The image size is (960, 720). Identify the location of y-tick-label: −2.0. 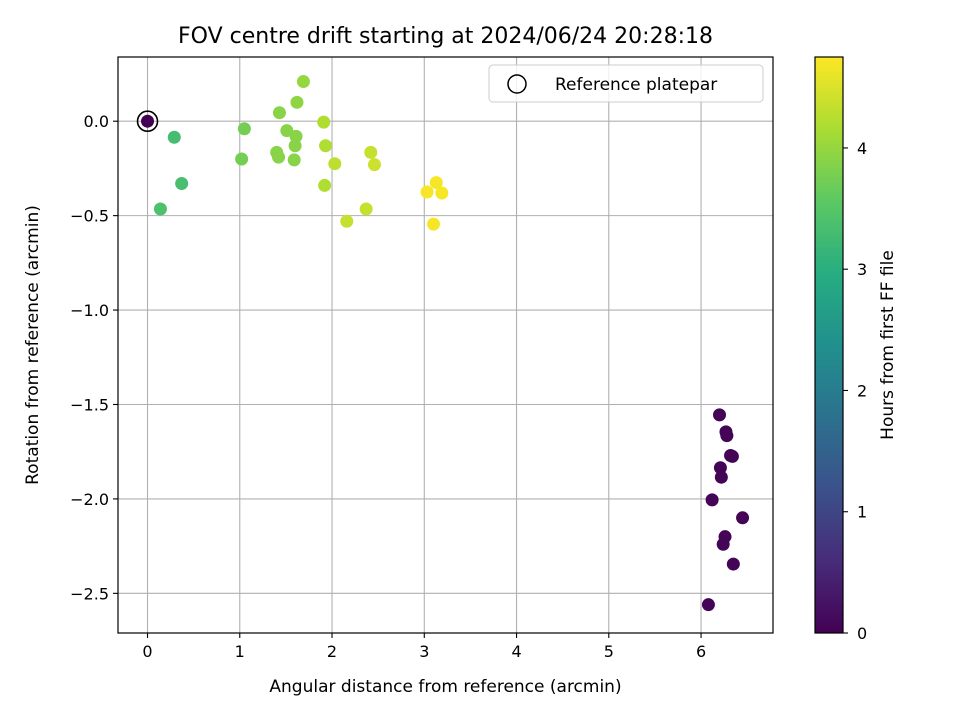
(89, 499).